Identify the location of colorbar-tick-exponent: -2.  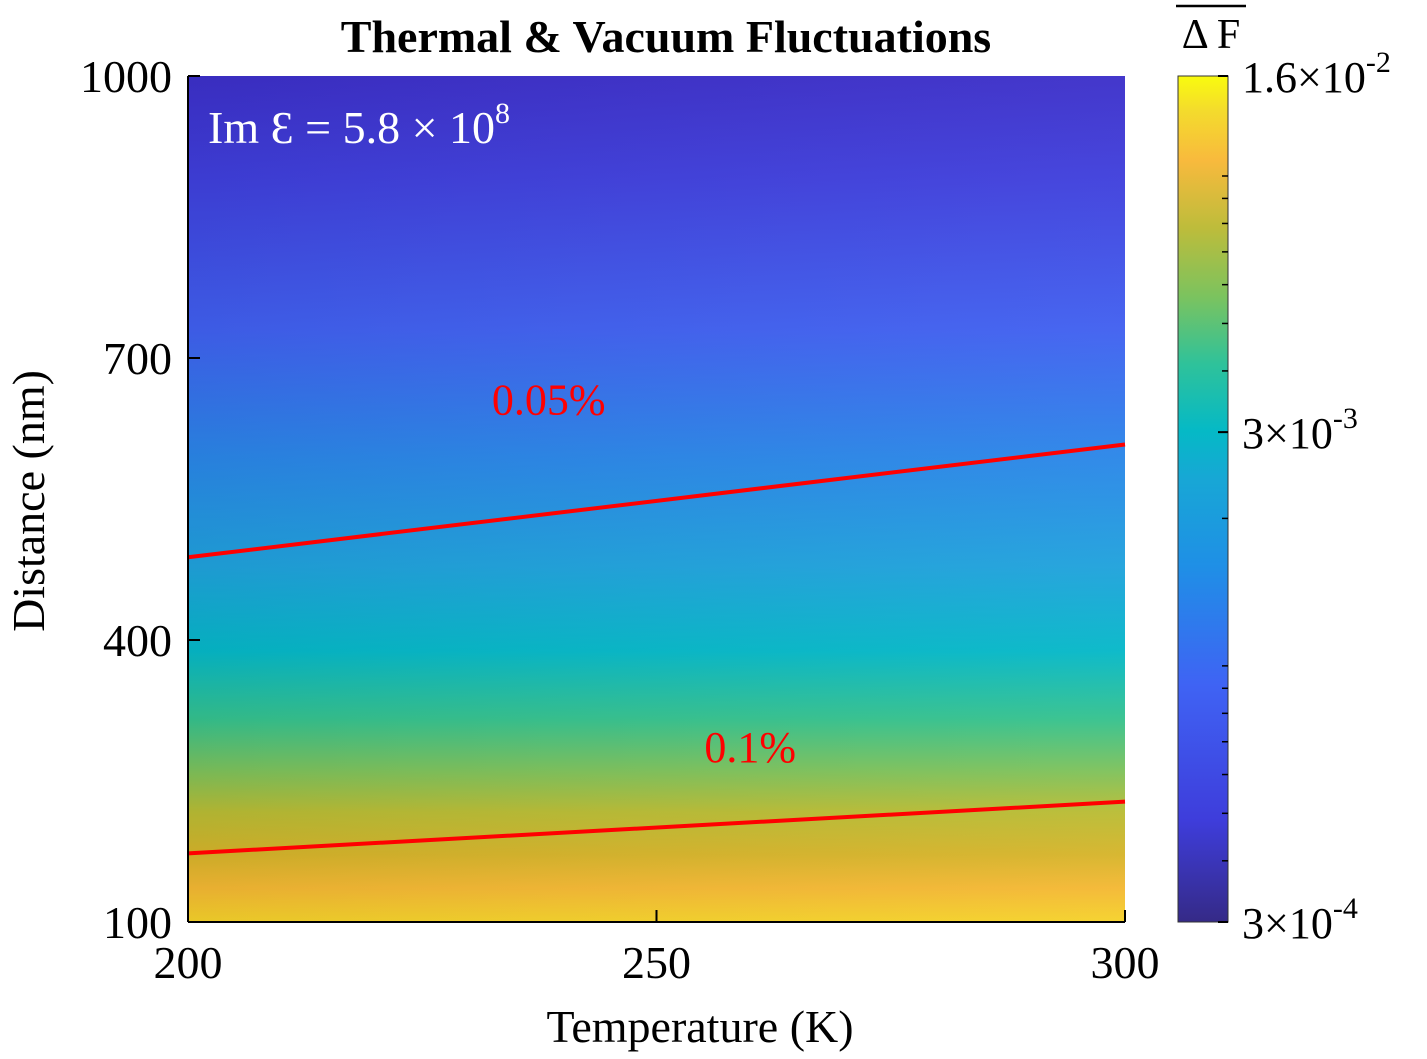
(1378, 62).